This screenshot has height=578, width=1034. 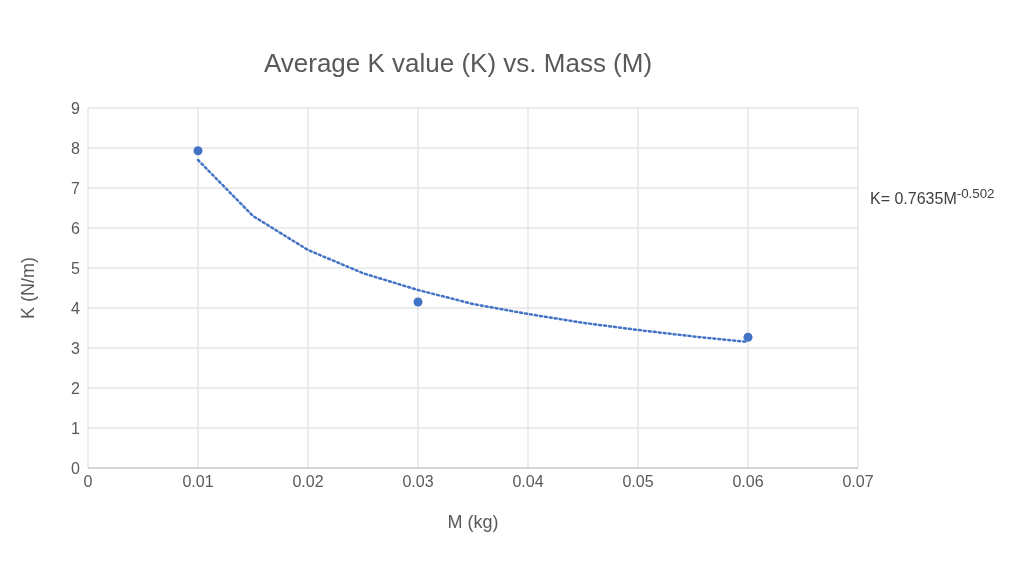 What do you see at coordinates (528, 482) in the screenshot?
I see `x-tick-label: 0.04` at bounding box center [528, 482].